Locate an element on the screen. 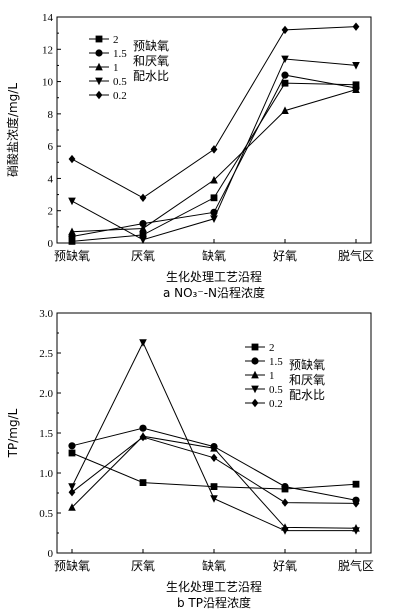 This screenshot has height=616, width=405. chart-caption: a NO₃⁻-N沿程浓度 is located at coordinates (214, 292).